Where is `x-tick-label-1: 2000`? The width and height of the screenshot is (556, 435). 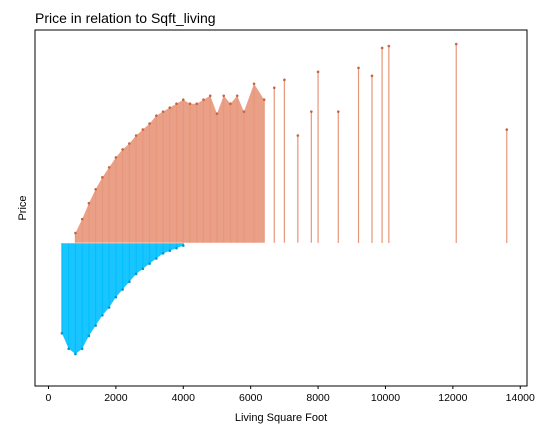 x-tick-label-1: 2000 is located at coordinates (116, 398).